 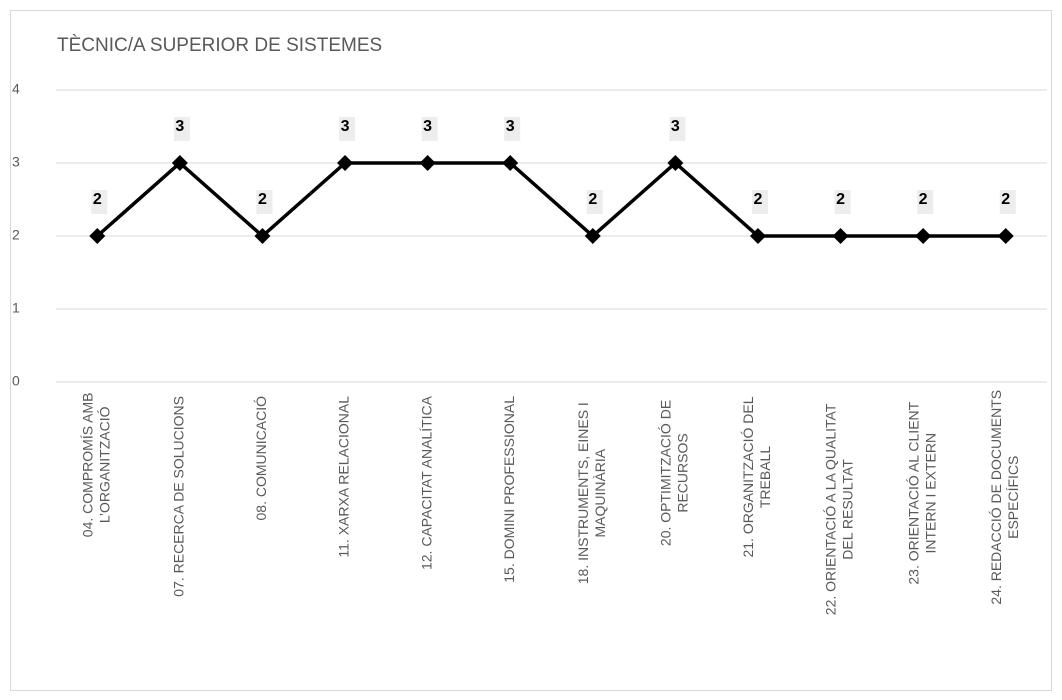 What do you see at coordinates (16, 89) in the screenshot?
I see `y-tick-label: 4` at bounding box center [16, 89].